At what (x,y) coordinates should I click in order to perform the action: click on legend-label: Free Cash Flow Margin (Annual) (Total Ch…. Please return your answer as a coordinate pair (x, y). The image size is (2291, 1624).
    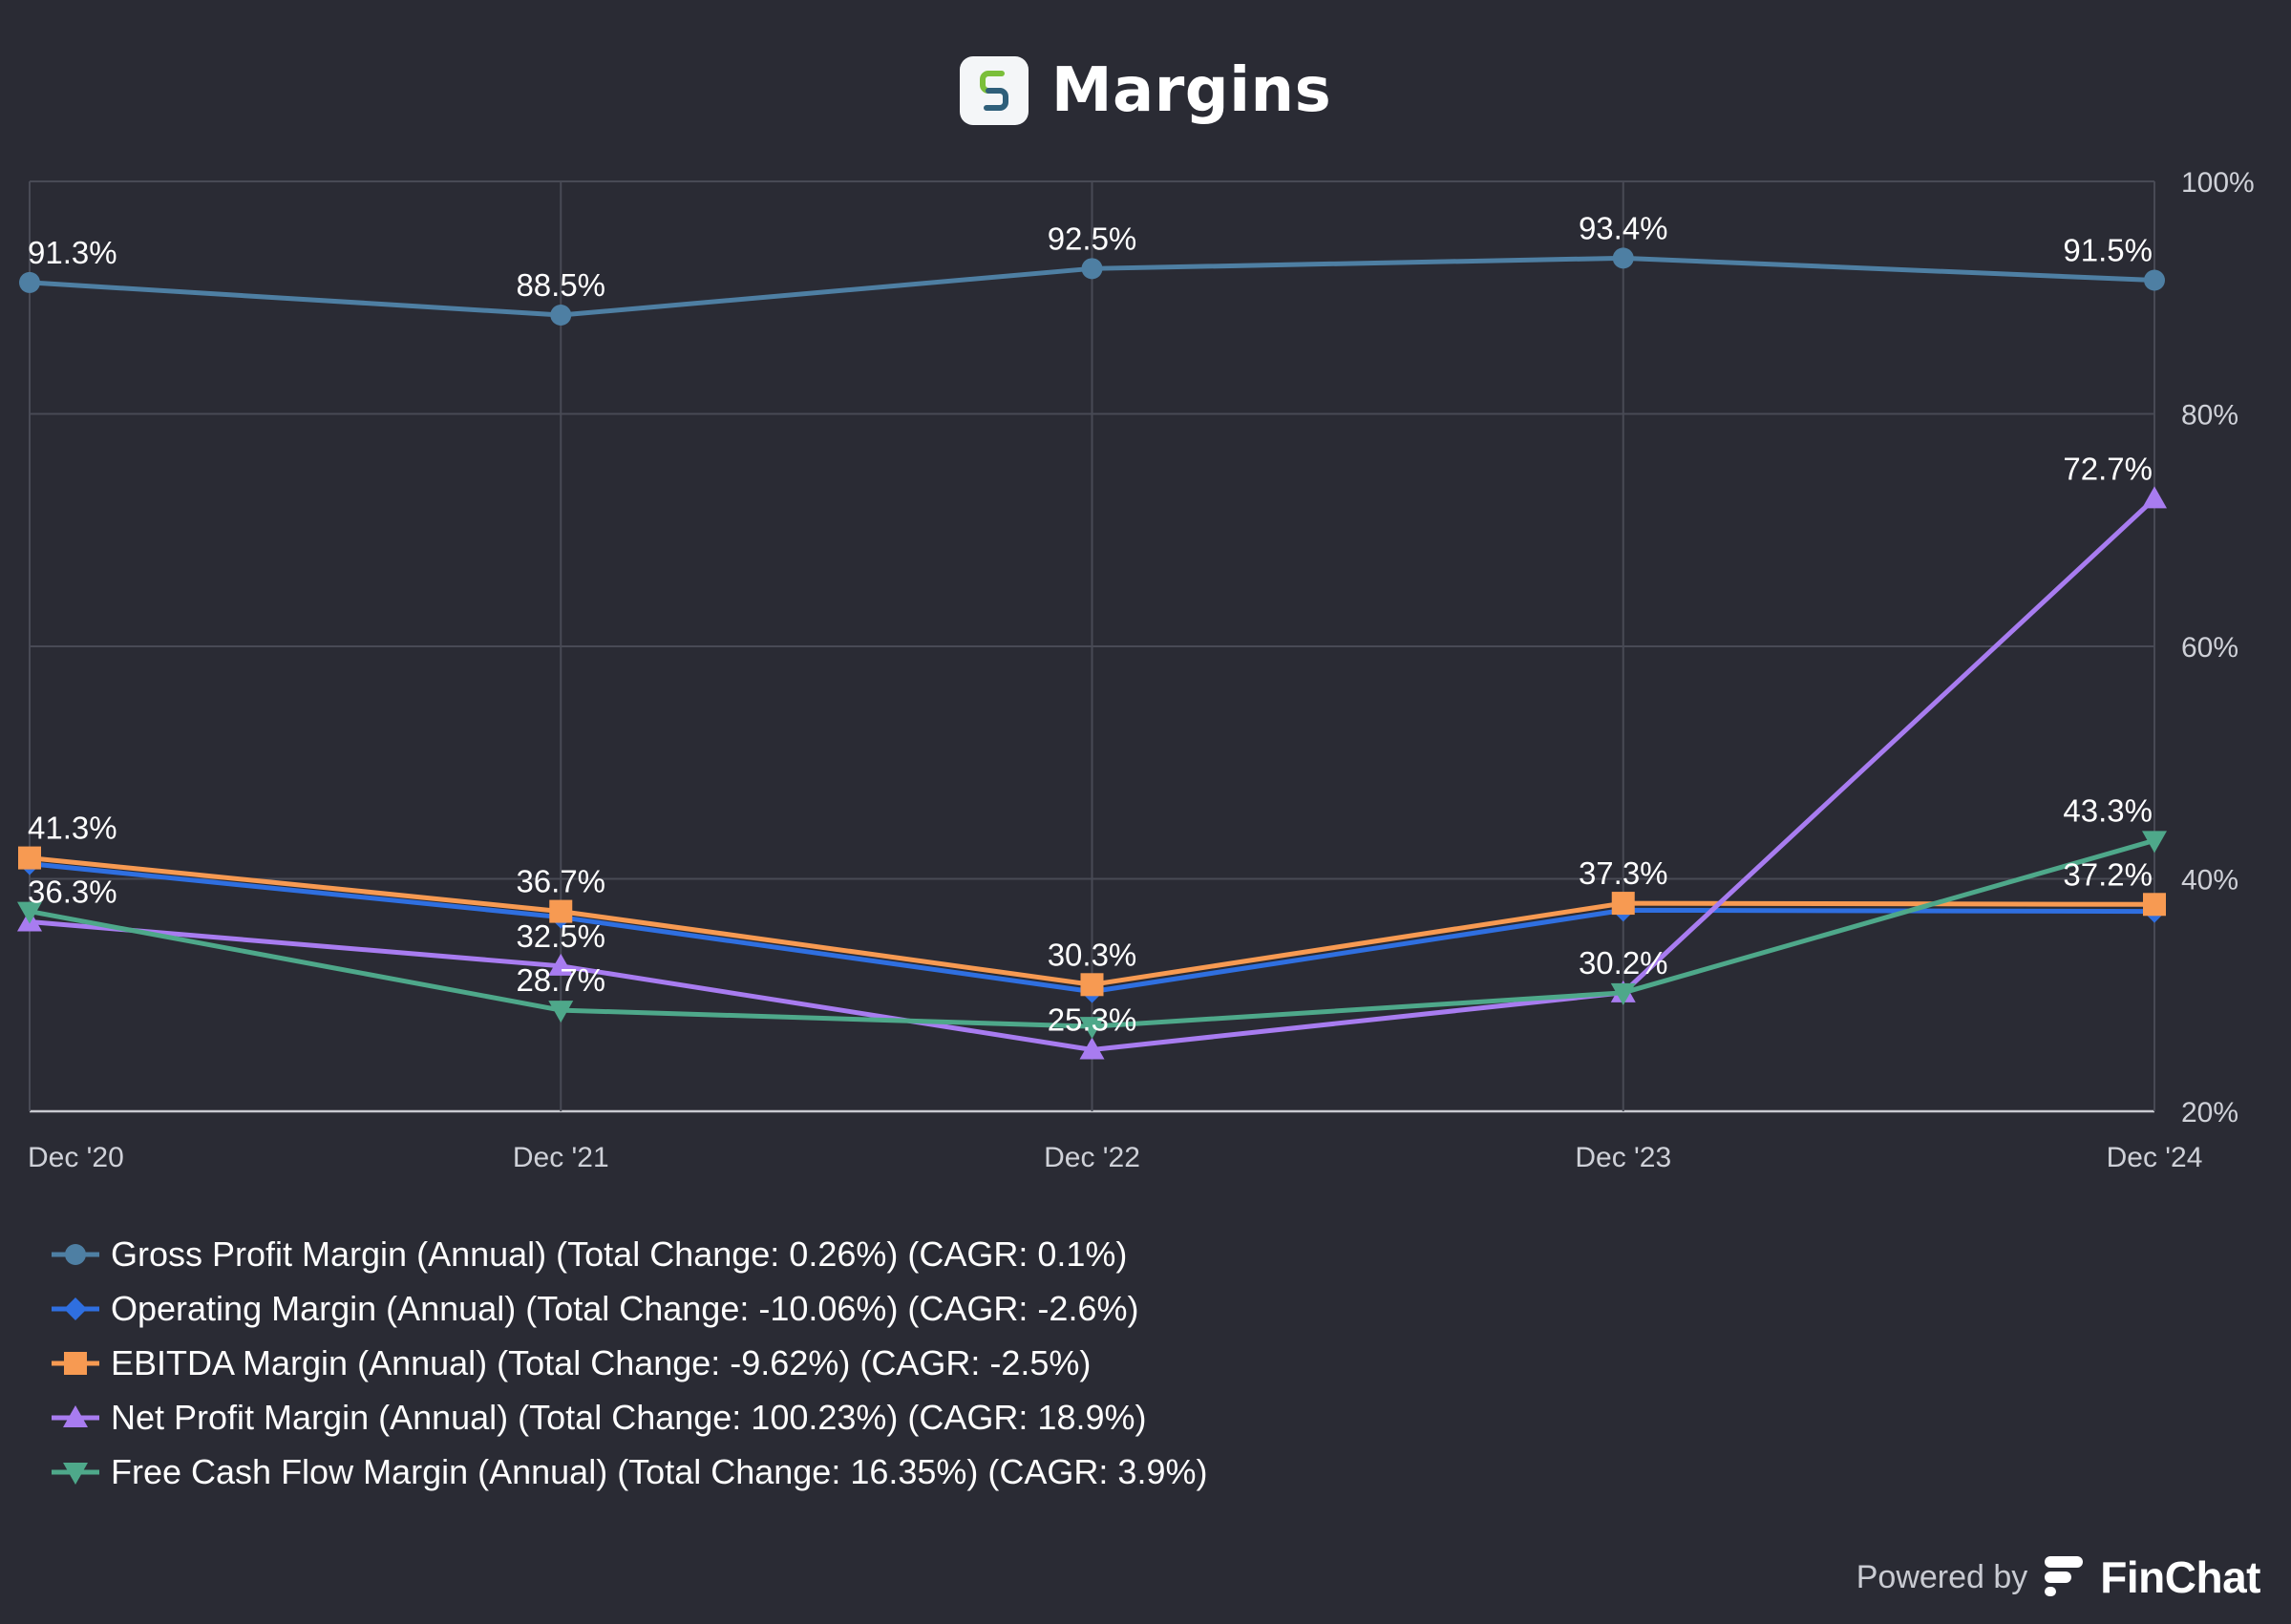
    Looking at the image, I should click on (659, 1471).